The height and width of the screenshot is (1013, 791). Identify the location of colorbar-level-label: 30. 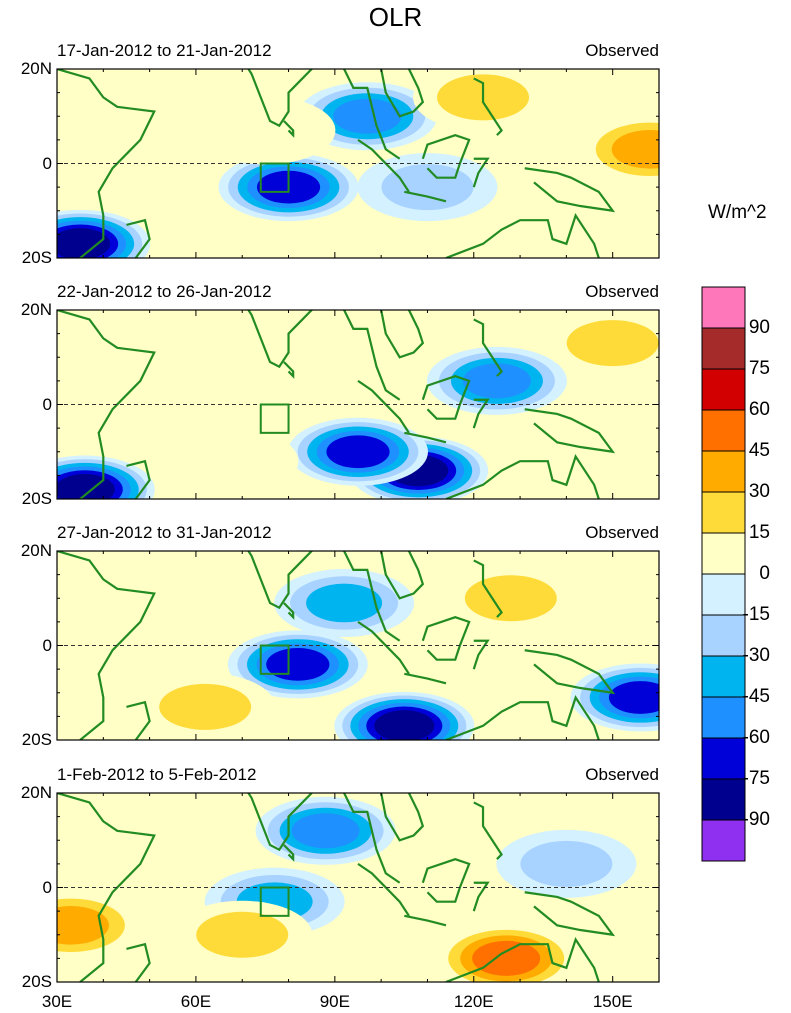
(759, 491).